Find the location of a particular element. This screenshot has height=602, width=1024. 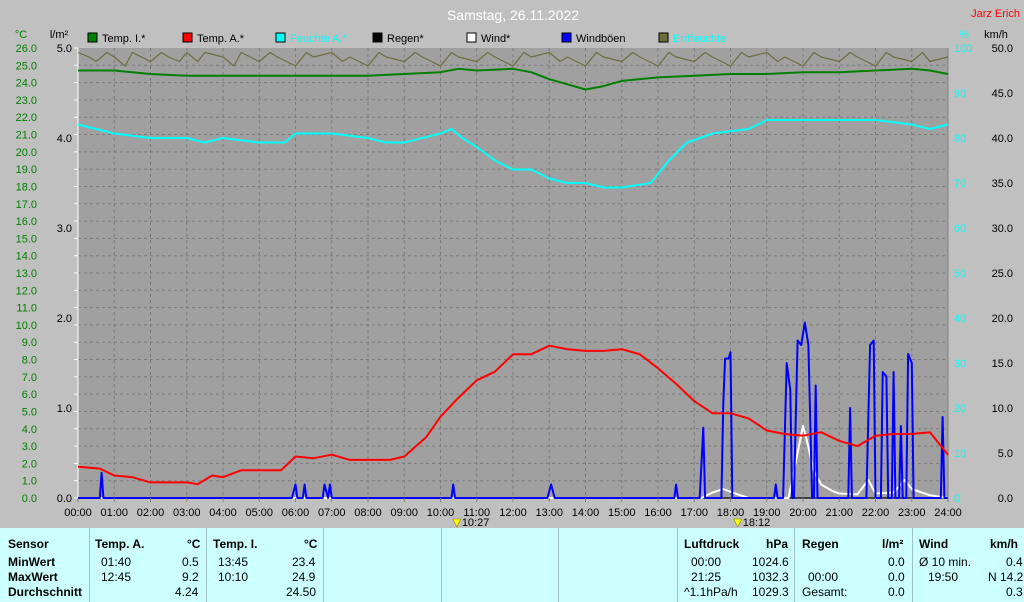

temp-tick-label: 14.0 is located at coordinates (26, 257).